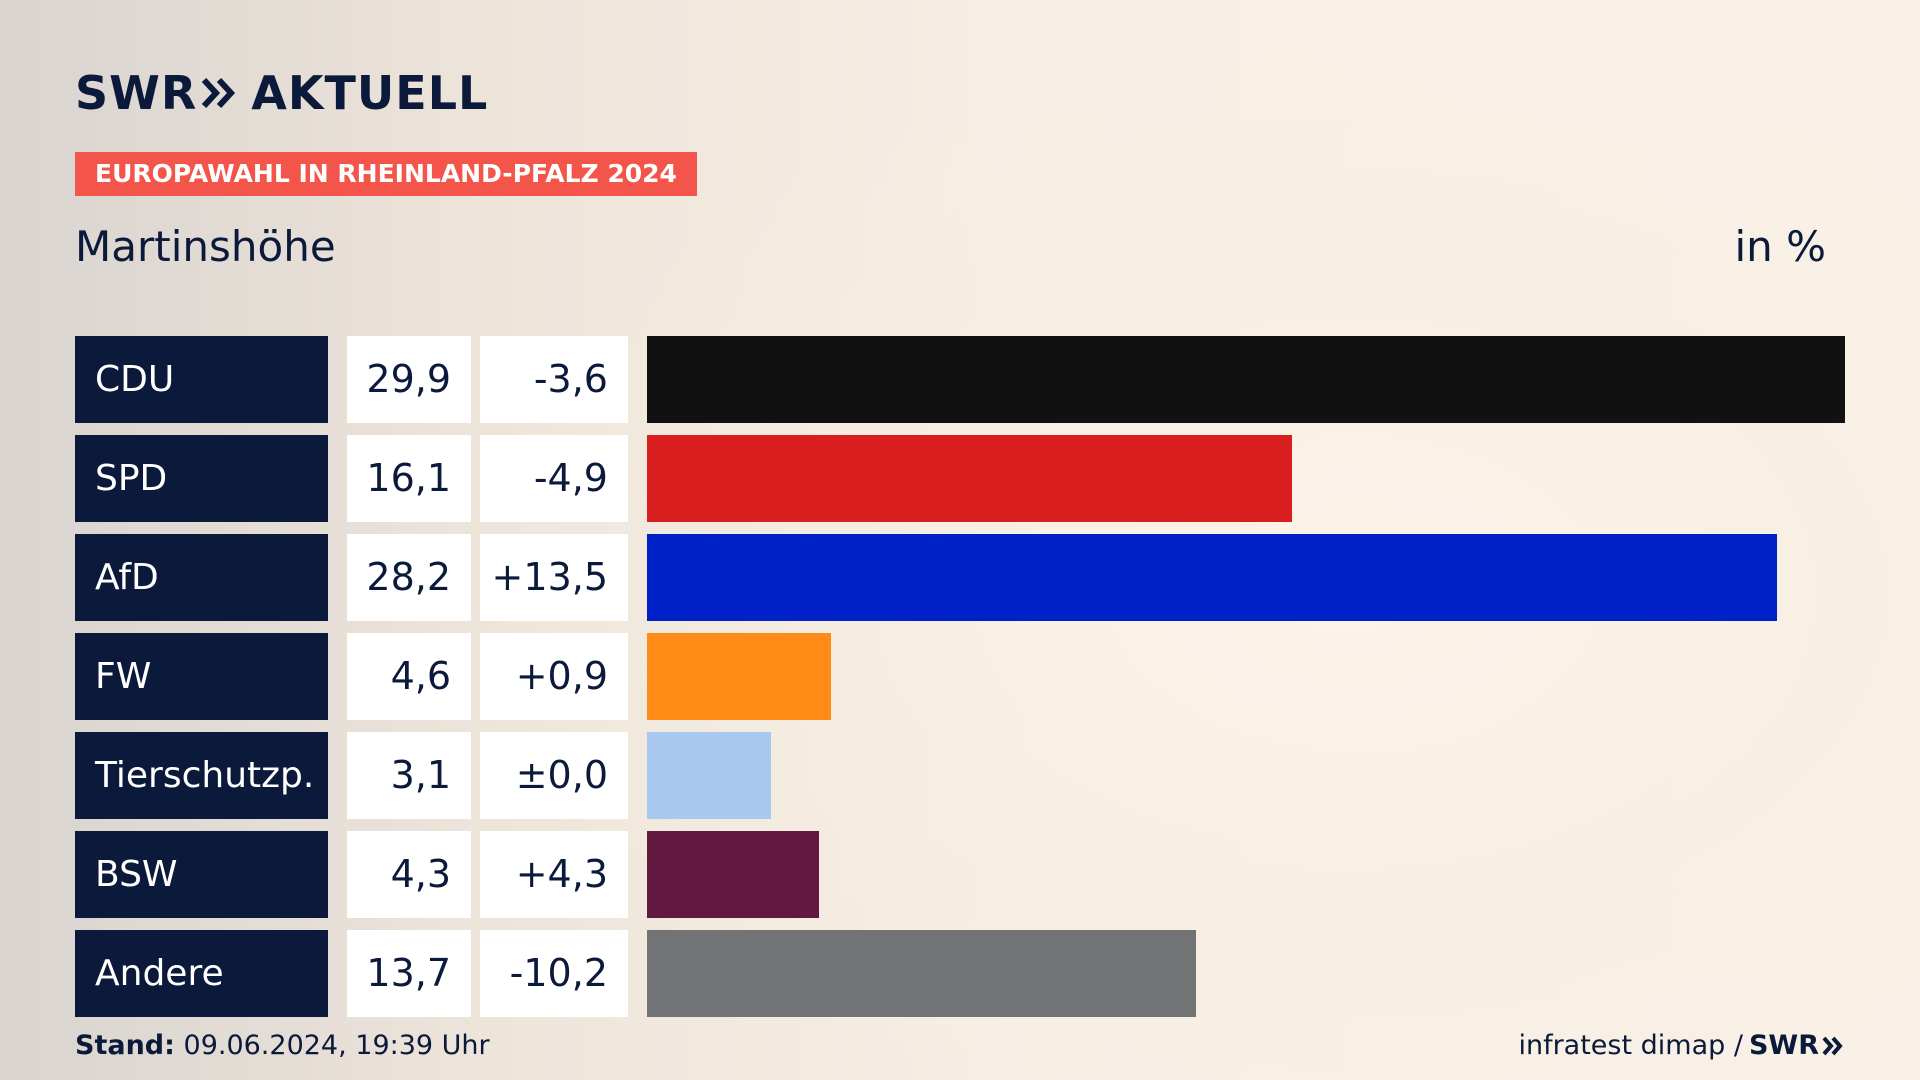  I want to click on change-label: +4,3, so click(554, 874).